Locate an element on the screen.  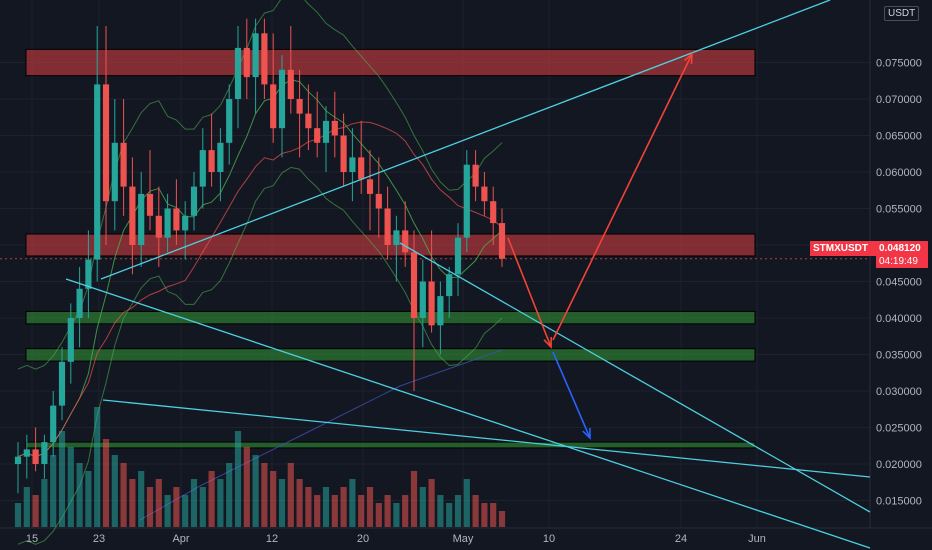
time-tick-label: 10 is located at coordinates (549, 539).